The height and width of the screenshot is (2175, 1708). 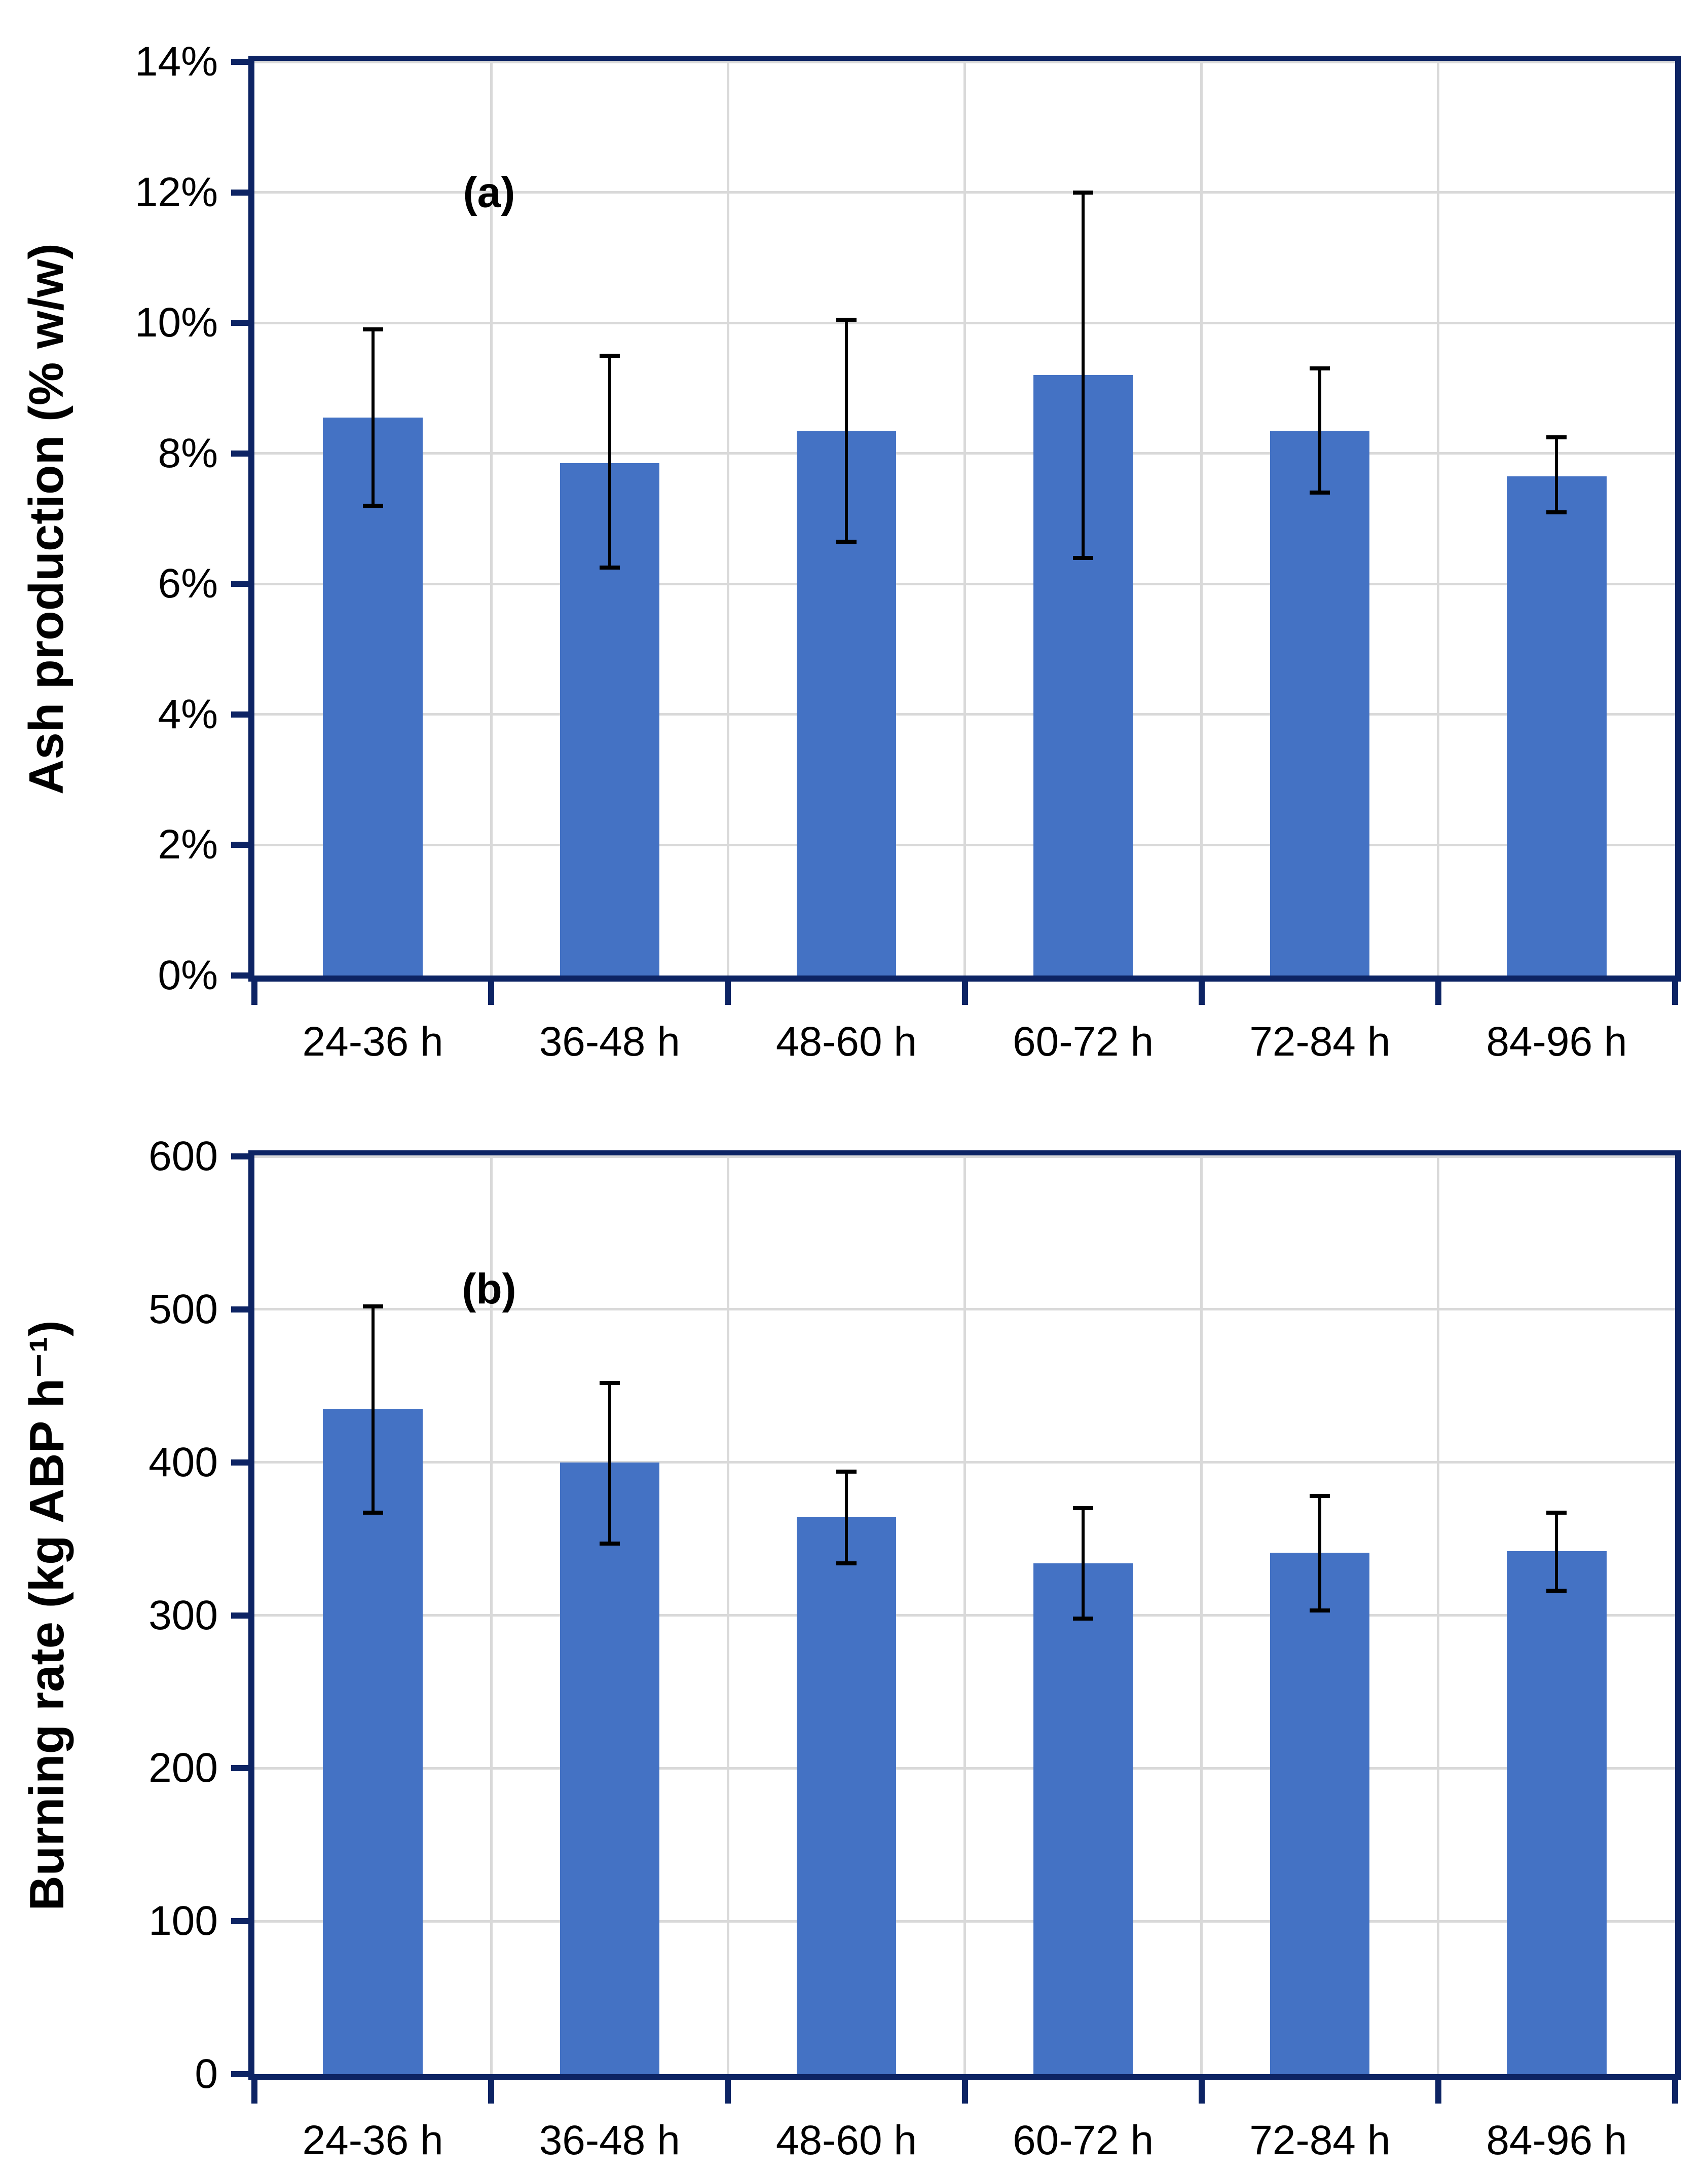 What do you see at coordinates (188, 584) in the screenshot?
I see `y-tick-label: 6%` at bounding box center [188, 584].